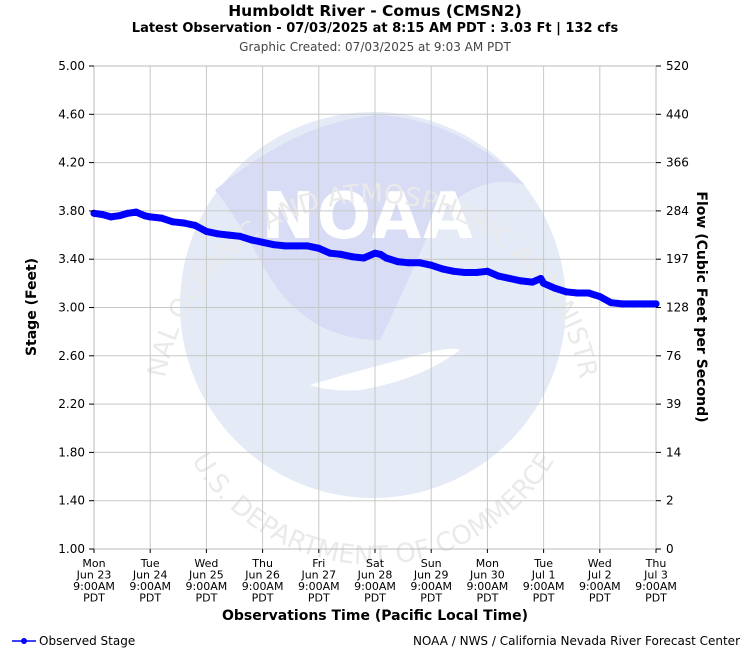  Describe the element at coordinates (207, 581) in the screenshot. I see `x-tick-label: Wed Jun 25 9:00AM PDT` at that location.